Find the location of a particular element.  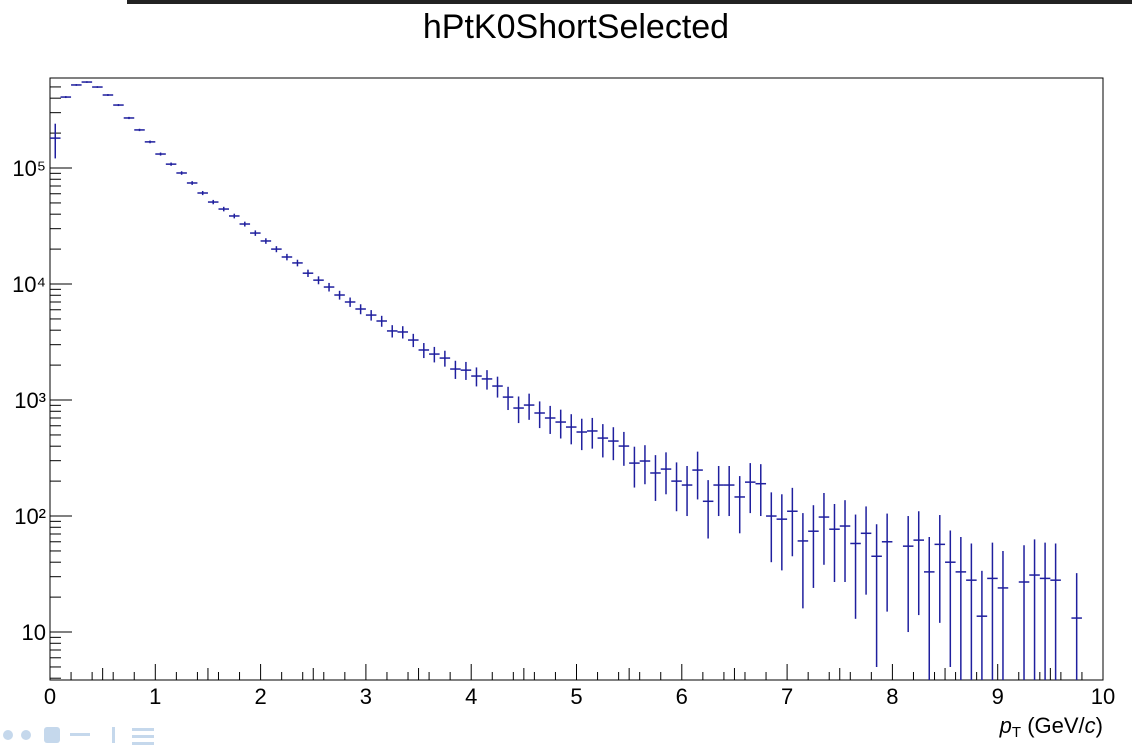

x-tick-label: 8 is located at coordinates (892, 696).